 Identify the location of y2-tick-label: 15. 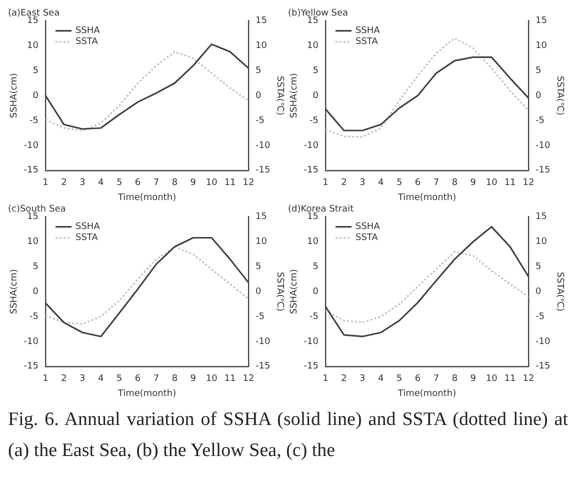
(261, 21).